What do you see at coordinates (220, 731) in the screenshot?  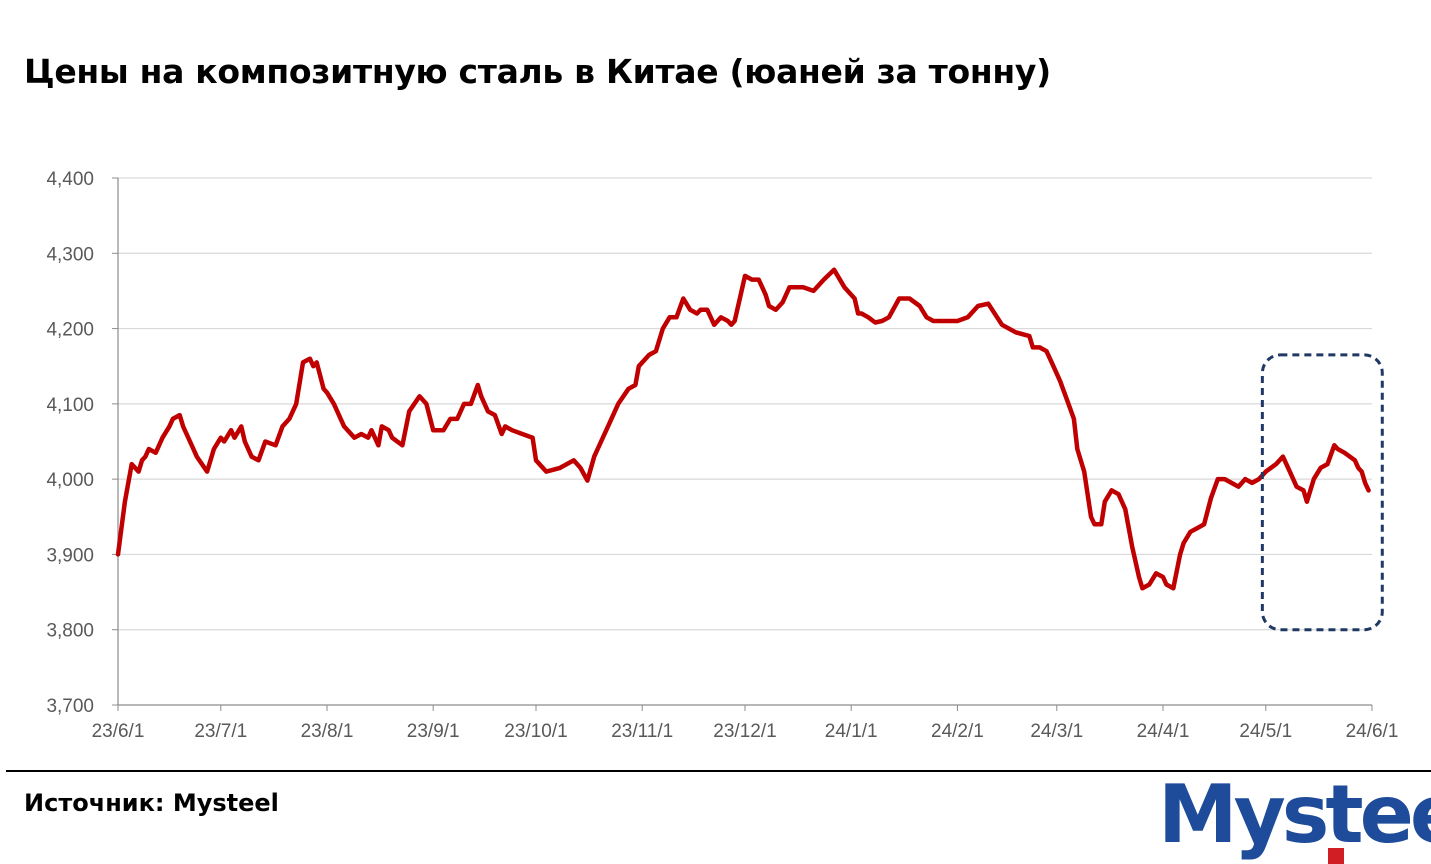 I see `x-tick-label: 23/7/1` at bounding box center [220, 731].